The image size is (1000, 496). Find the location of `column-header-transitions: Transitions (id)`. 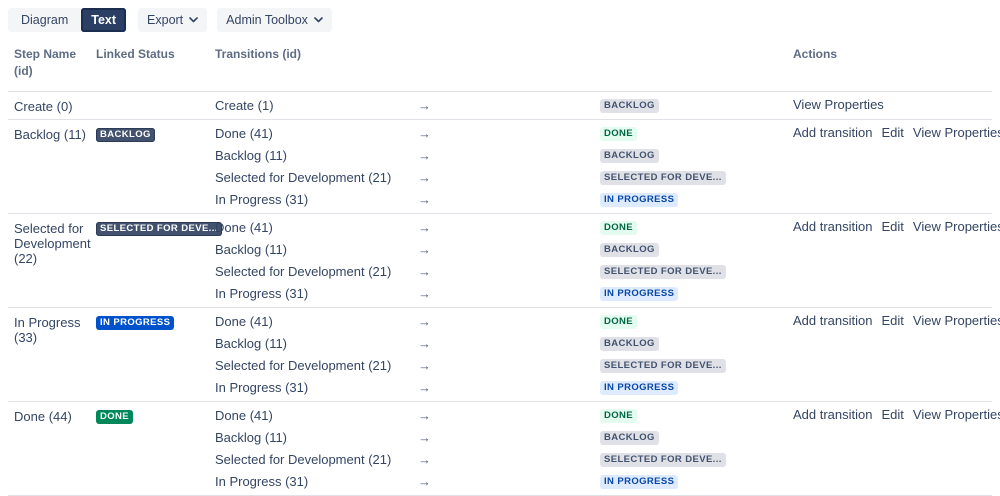

column-header-transitions: Transitions (id) is located at coordinates (258, 54).